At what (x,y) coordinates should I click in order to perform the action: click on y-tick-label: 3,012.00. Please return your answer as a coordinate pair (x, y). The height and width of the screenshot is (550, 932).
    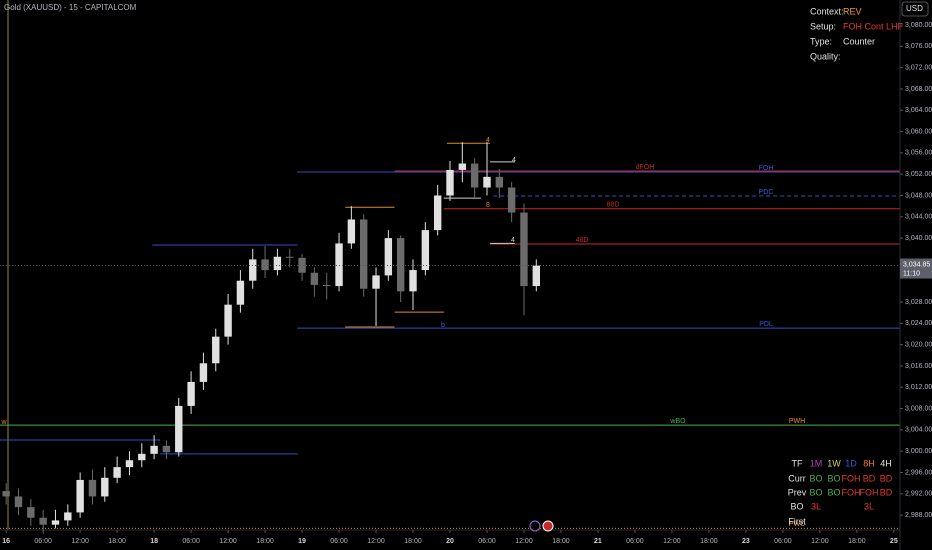
    Looking at the image, I should click on (918, 387).